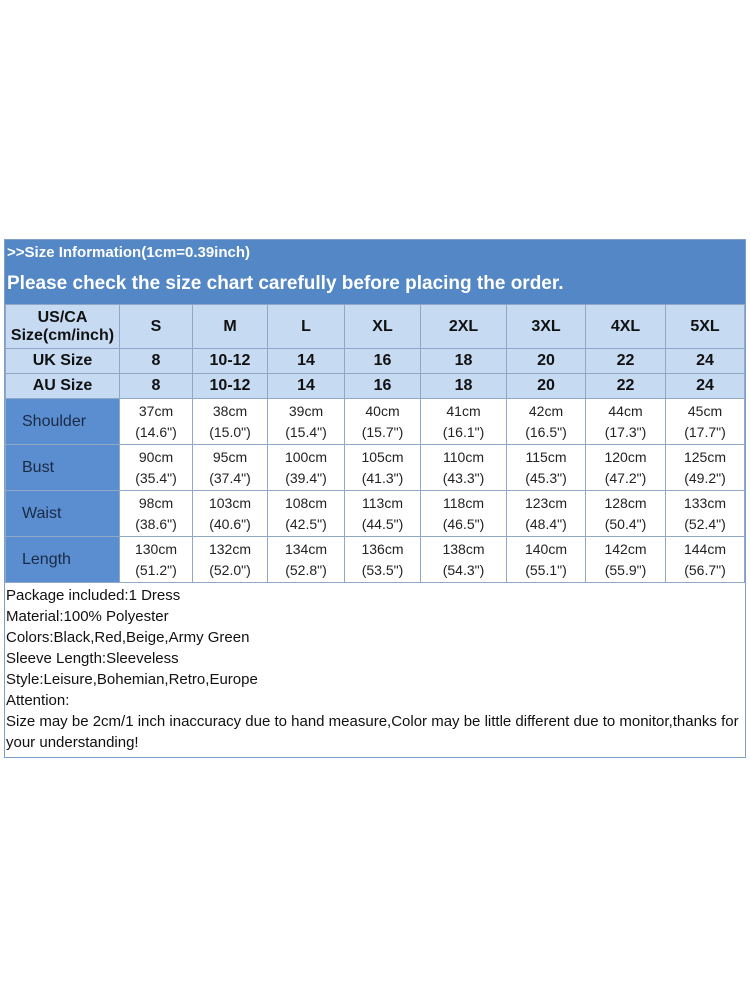 Image resolution: width=750 pixels, height=1000 pixels. What do you see at coordinates (382, 513) in the screenshot?
I see `measurement-cell: 113cm (44.5")` at bounding box center [382, 513].